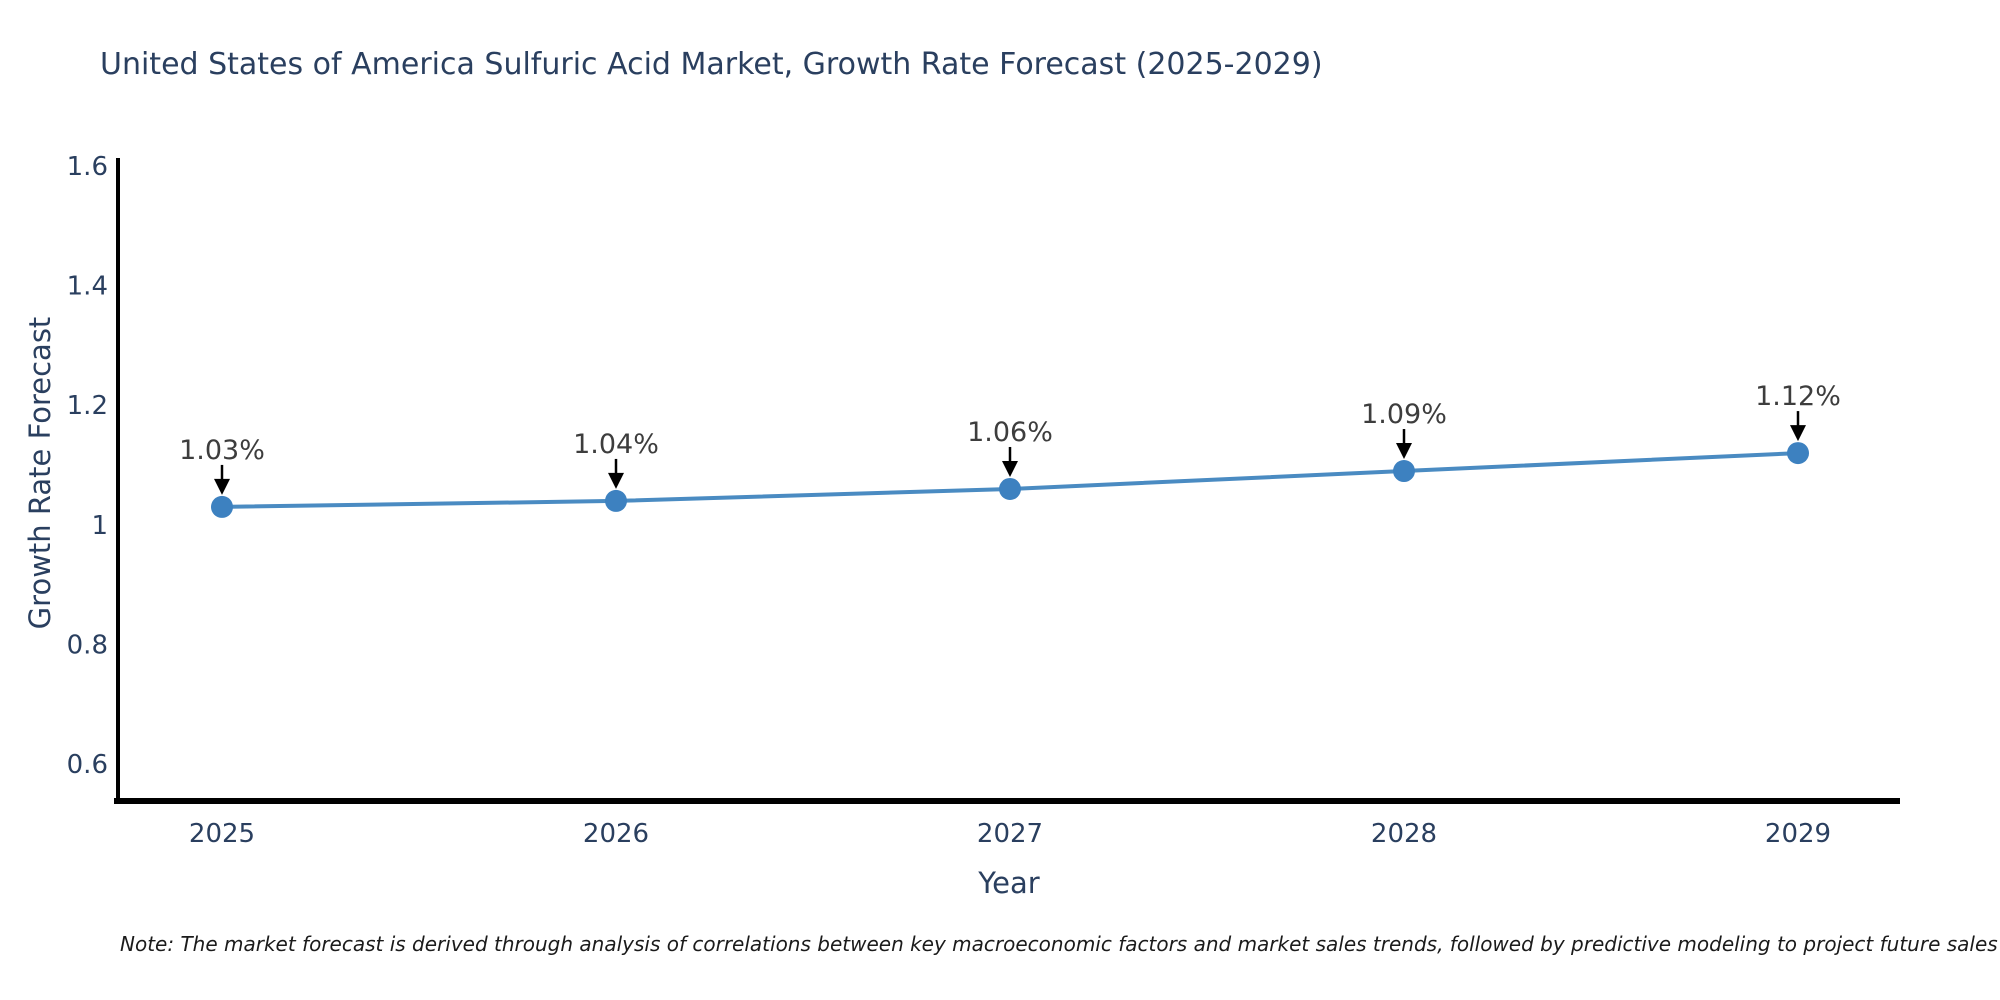 The image size is (2000, 1000). What do you see at coordinates (616, 444) in the screenshot?
I see `annotation-label: 1.04%` at bounding box center [616, 444].